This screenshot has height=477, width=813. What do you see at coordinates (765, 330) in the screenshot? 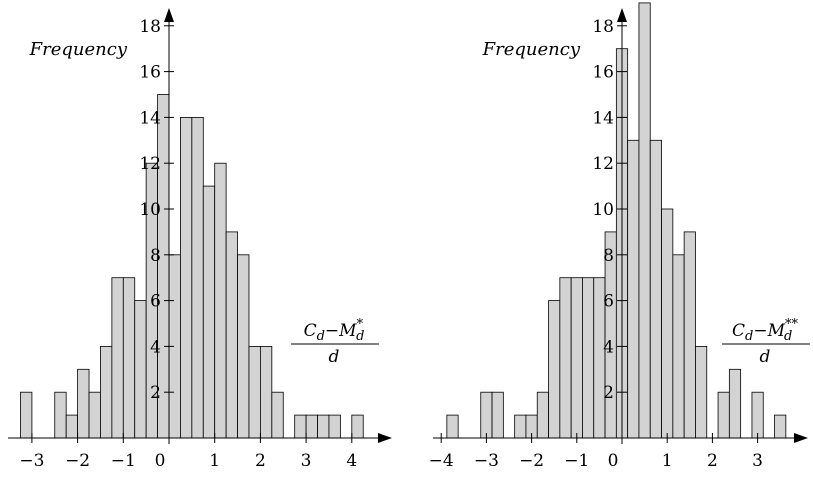
I see `x-axis-label-numerator: Cd−M** d` at bounding box center [765, 330].